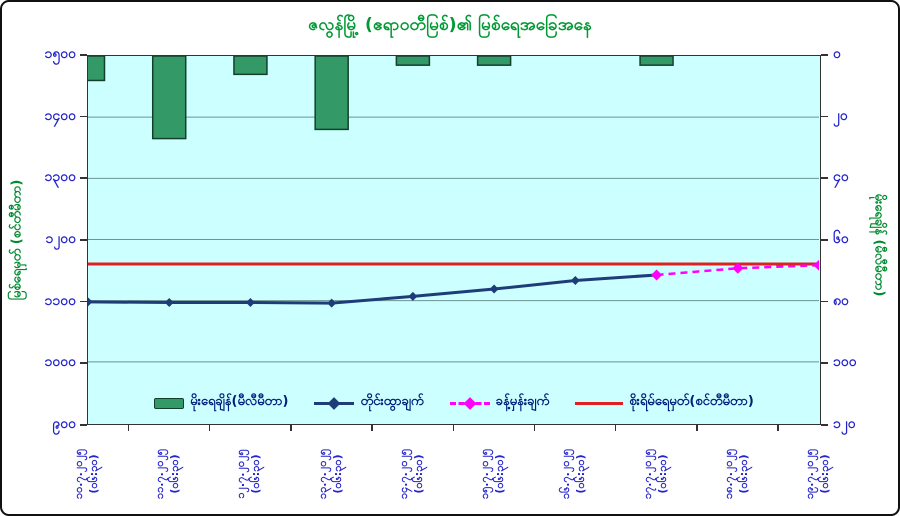  I want to click on right-axis-tick-label: ၁၀၀, so click(845, 362).